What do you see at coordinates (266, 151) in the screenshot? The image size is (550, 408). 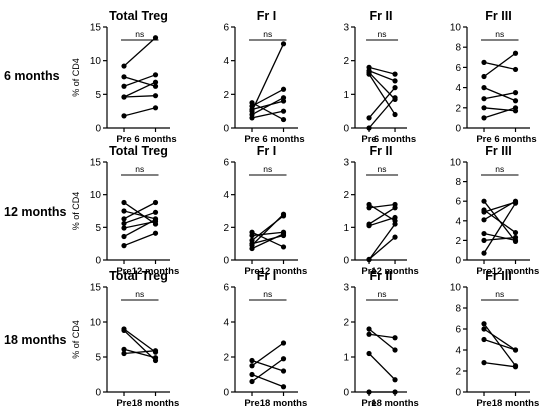 I see `chart-title: Fr I` at bounding box center [266, 151].